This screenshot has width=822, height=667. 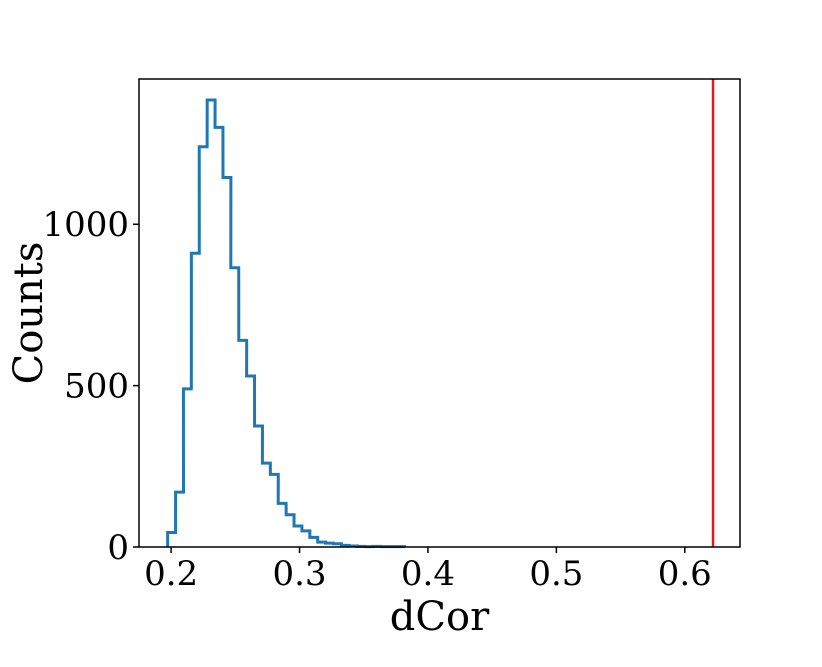 What do you see at coordinates (171, 574) in the screenshot?
I see `x-tick-label: 0.2` at bounding box center [171, 574].